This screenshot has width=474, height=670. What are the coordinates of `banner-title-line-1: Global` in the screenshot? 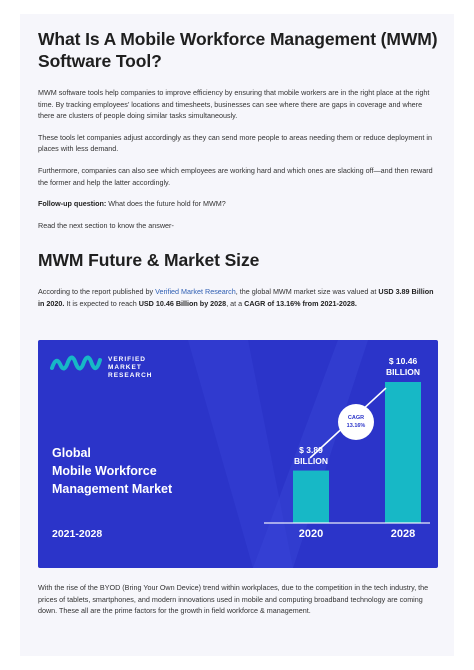 It's located at (71, 453).